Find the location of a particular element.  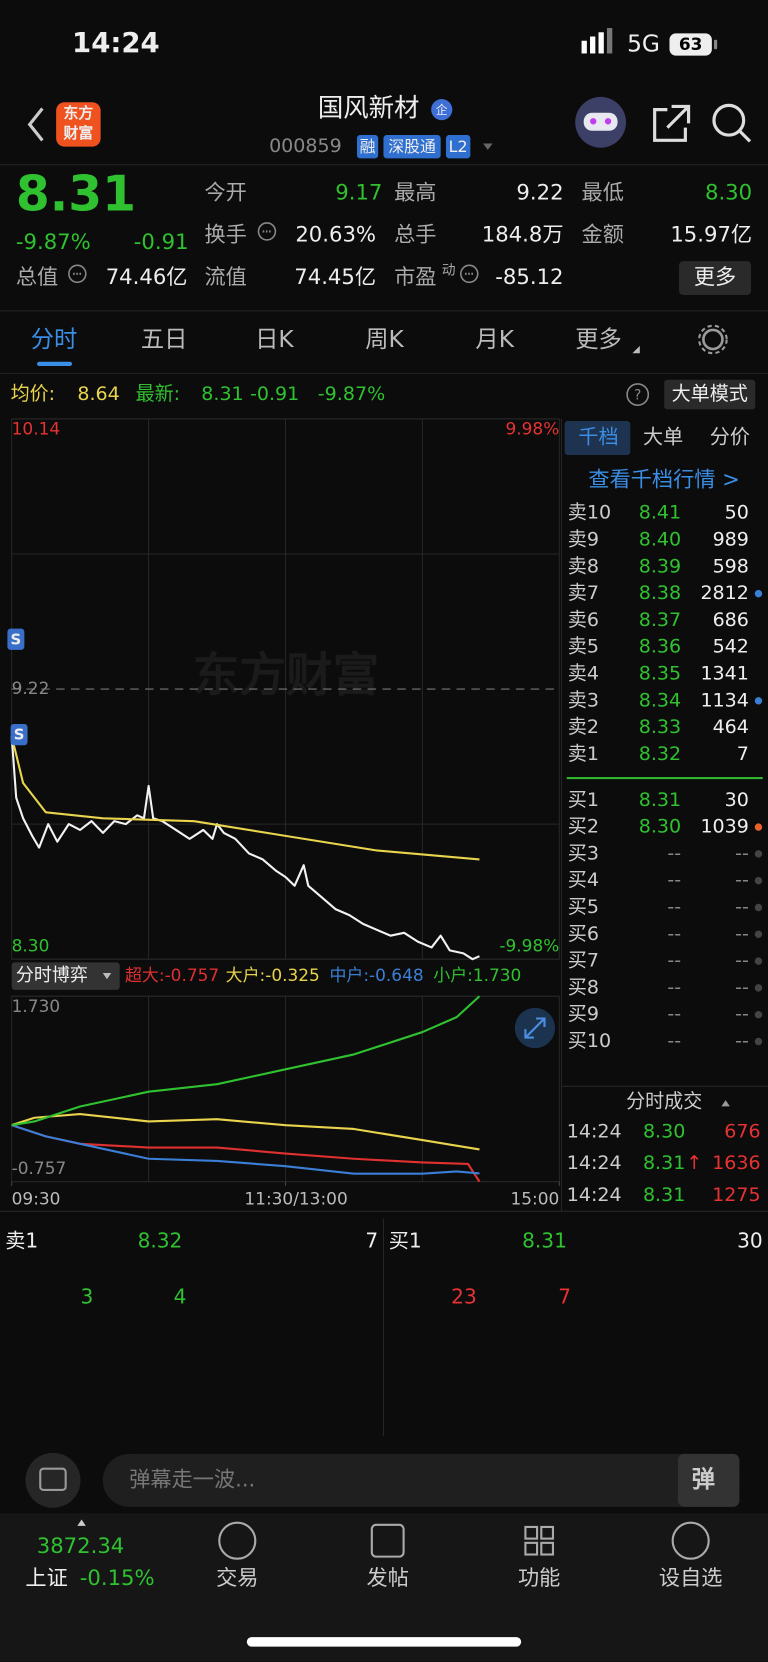

tag-text: L2 is located at coordinates (458, 146).